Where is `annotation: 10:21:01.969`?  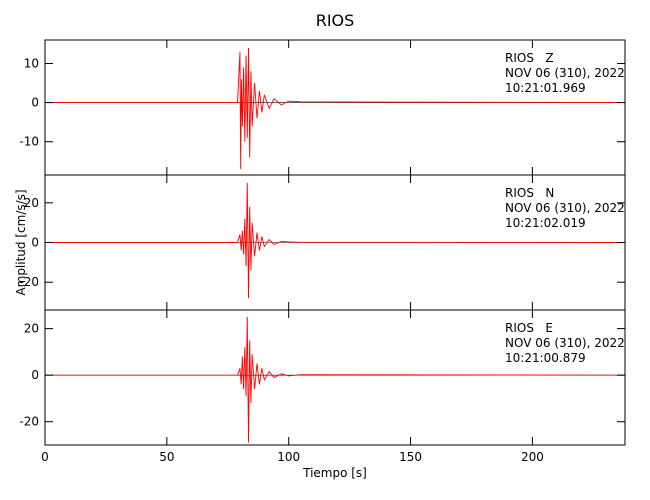 annotation: 10:21:01.969 is located at coordinates (545, 88).